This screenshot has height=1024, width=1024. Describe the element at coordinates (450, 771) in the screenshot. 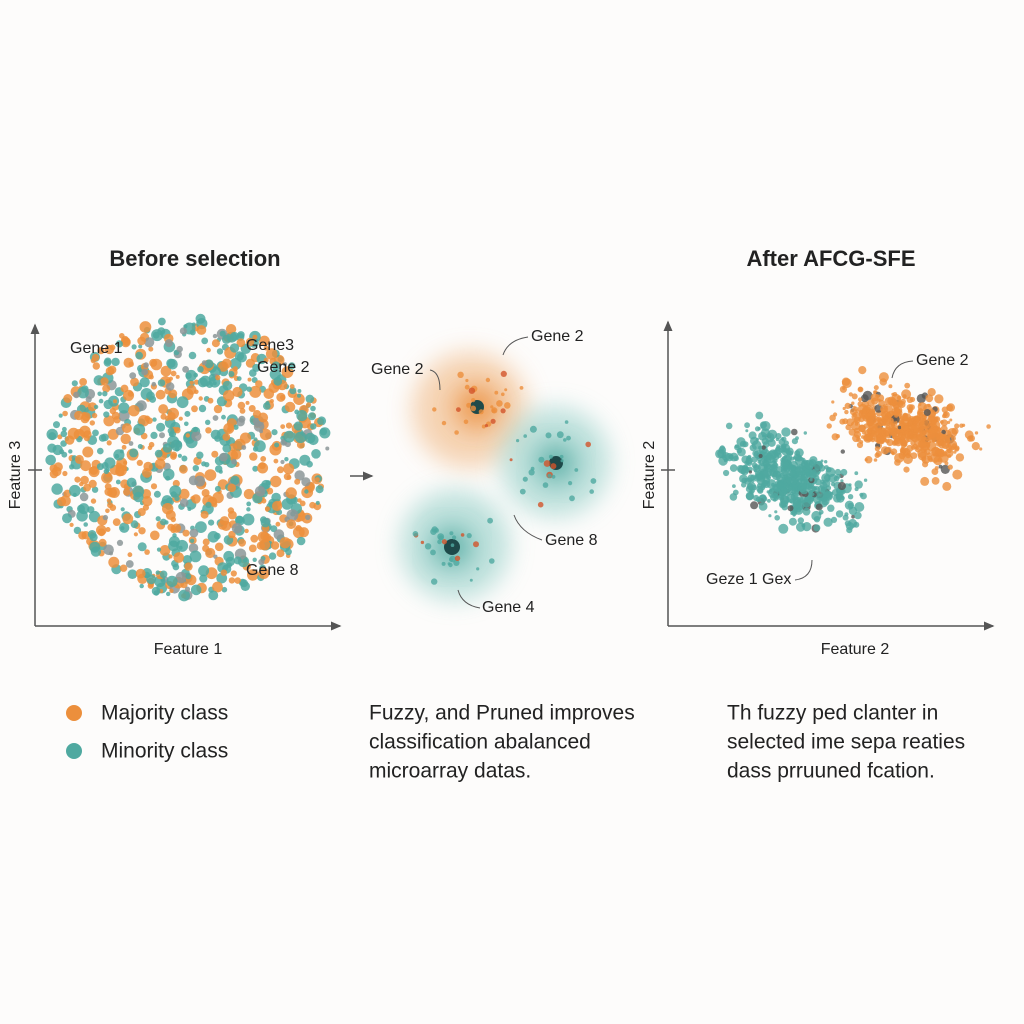

I see `caption-line: microarray datas.` at that location.